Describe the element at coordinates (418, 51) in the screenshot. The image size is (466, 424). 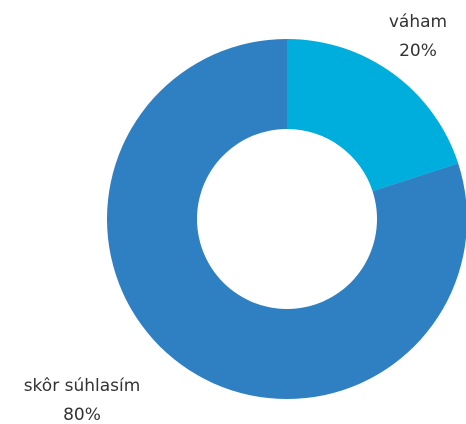
I see `slice-value-label: 20%` at that location.